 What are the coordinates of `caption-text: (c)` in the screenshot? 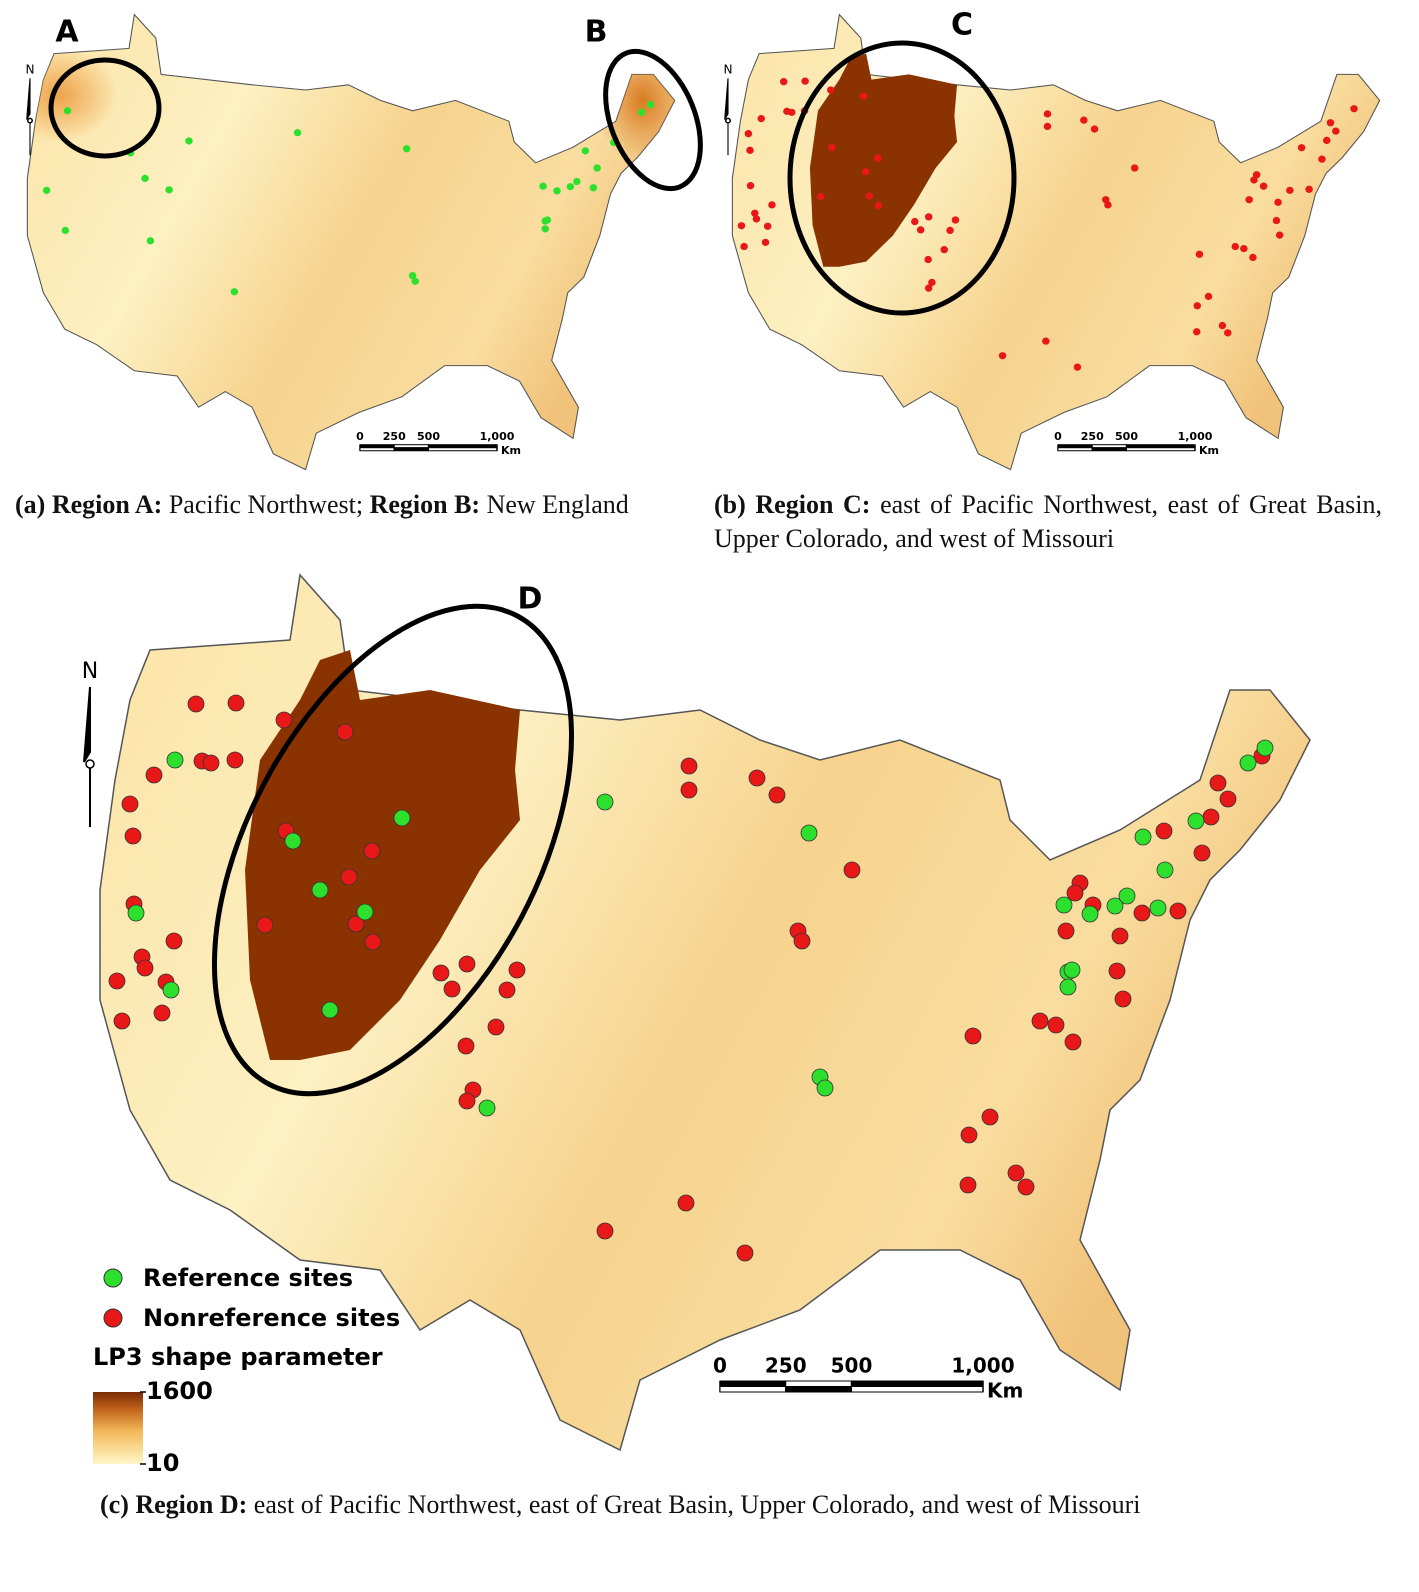 It's located at (114, 1504).